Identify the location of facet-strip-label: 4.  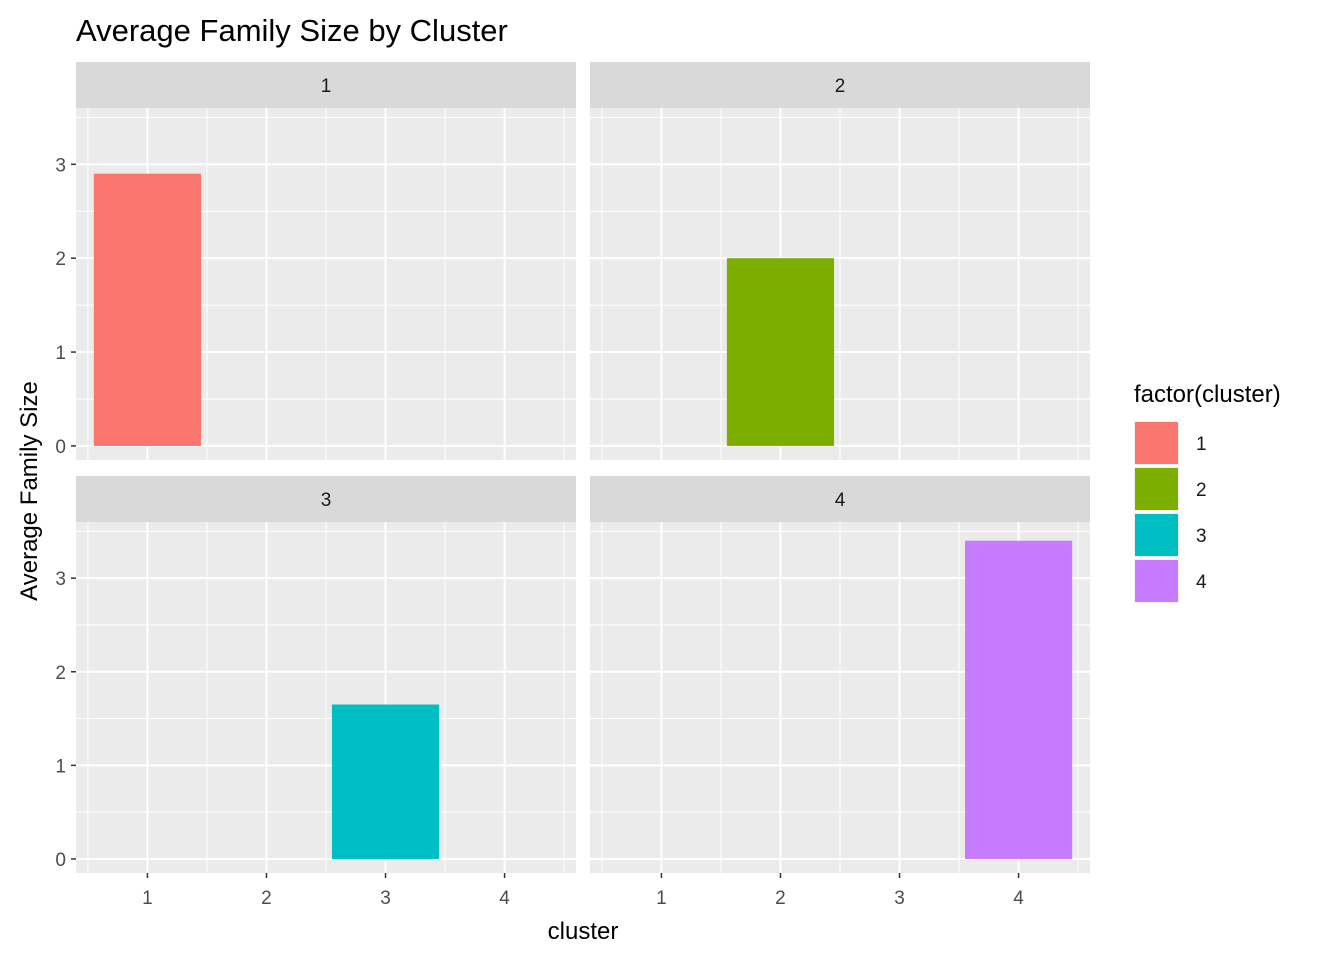
(840, 500).